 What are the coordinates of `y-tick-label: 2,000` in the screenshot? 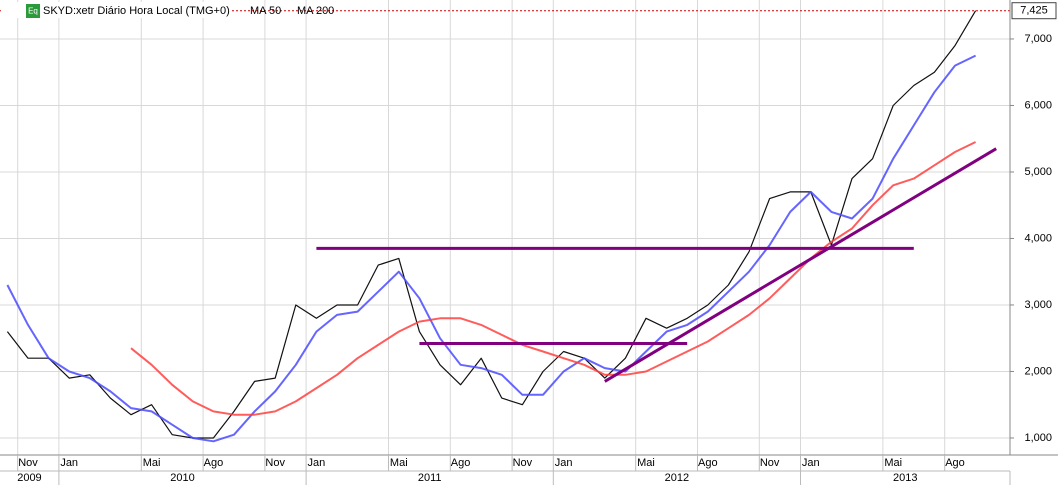 It's located at (1038, 371).